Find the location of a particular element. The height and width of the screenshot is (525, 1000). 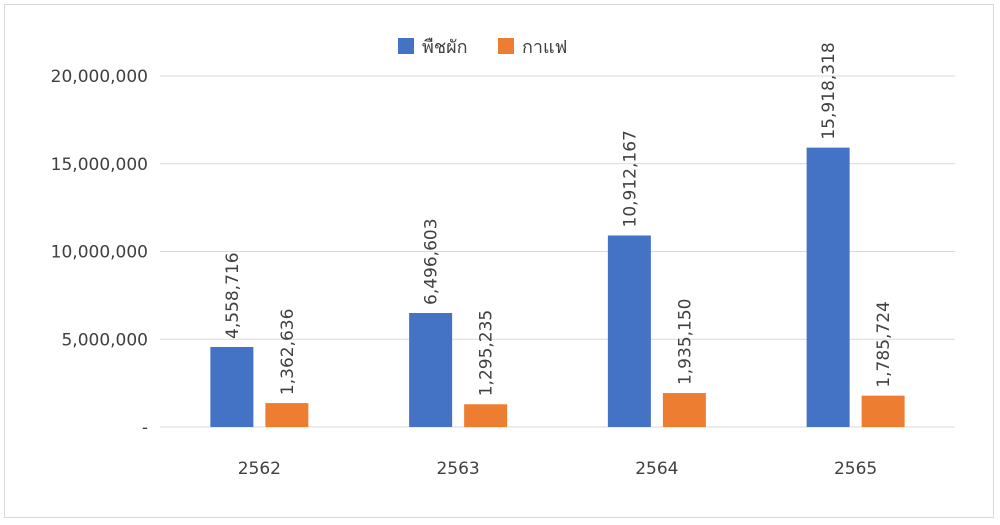

data-label: 1,785,724 is located at coordinates (884, 344).